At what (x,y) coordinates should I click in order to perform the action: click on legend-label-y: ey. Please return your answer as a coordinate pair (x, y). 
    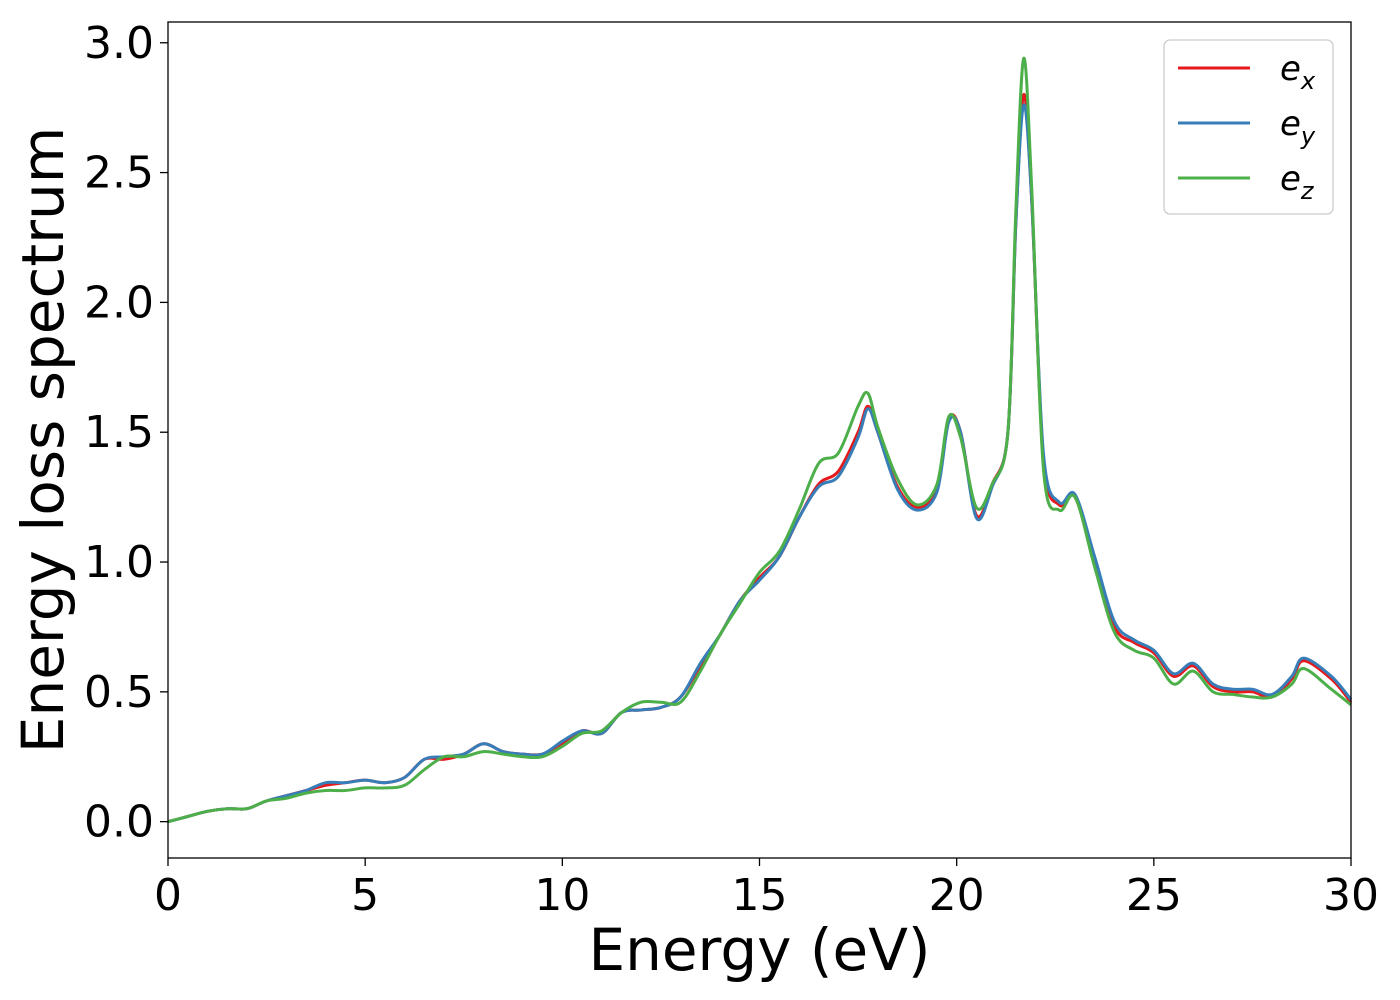
    Looking at the image, I should click on (1298, 127).